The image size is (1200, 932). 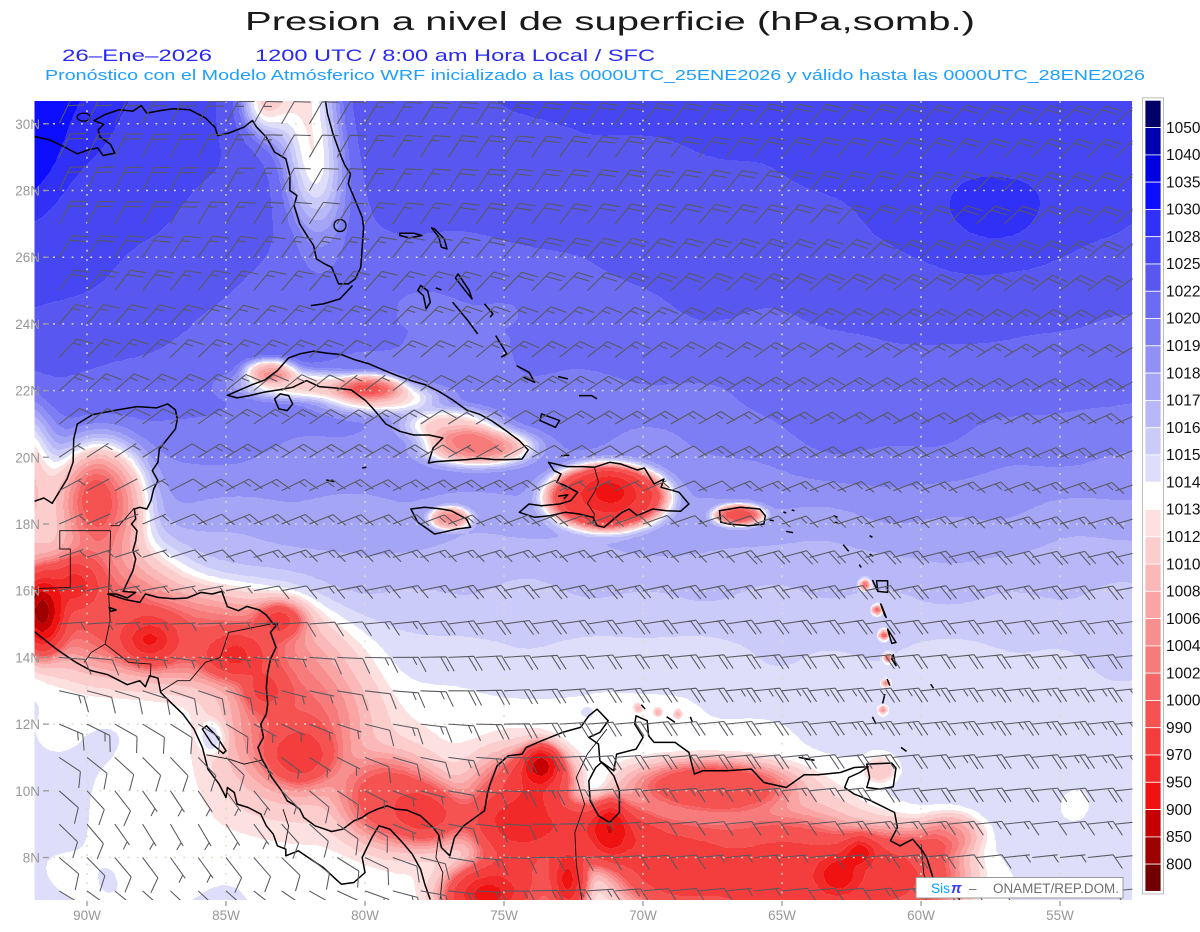 What do you see at coordinates (1060, 915) in the screenshot?
I see `svg-text: 55W` at bounding box center [1060, 915].